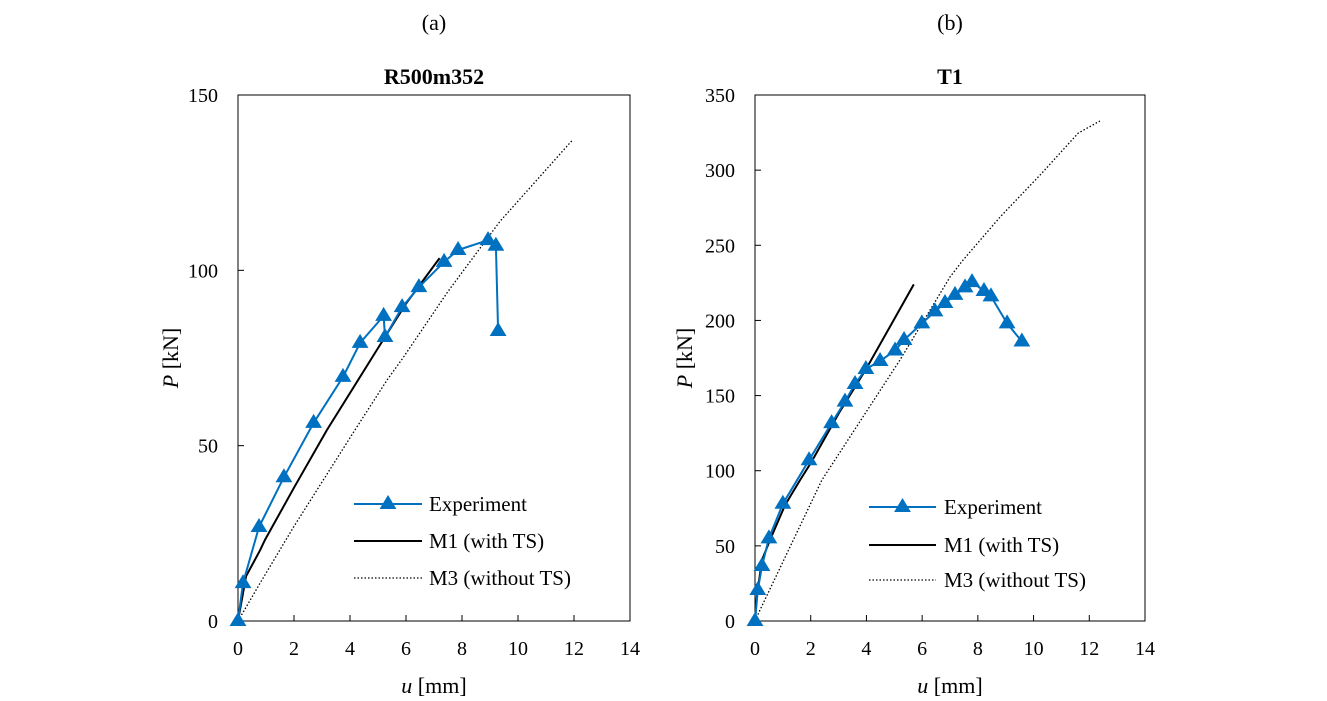 This screenshot has width=1327, height=701. What do you see at coordinates (434, 76) in the screenshot?
I see `chart-title: R500m352` at bounding box center [434, 76].